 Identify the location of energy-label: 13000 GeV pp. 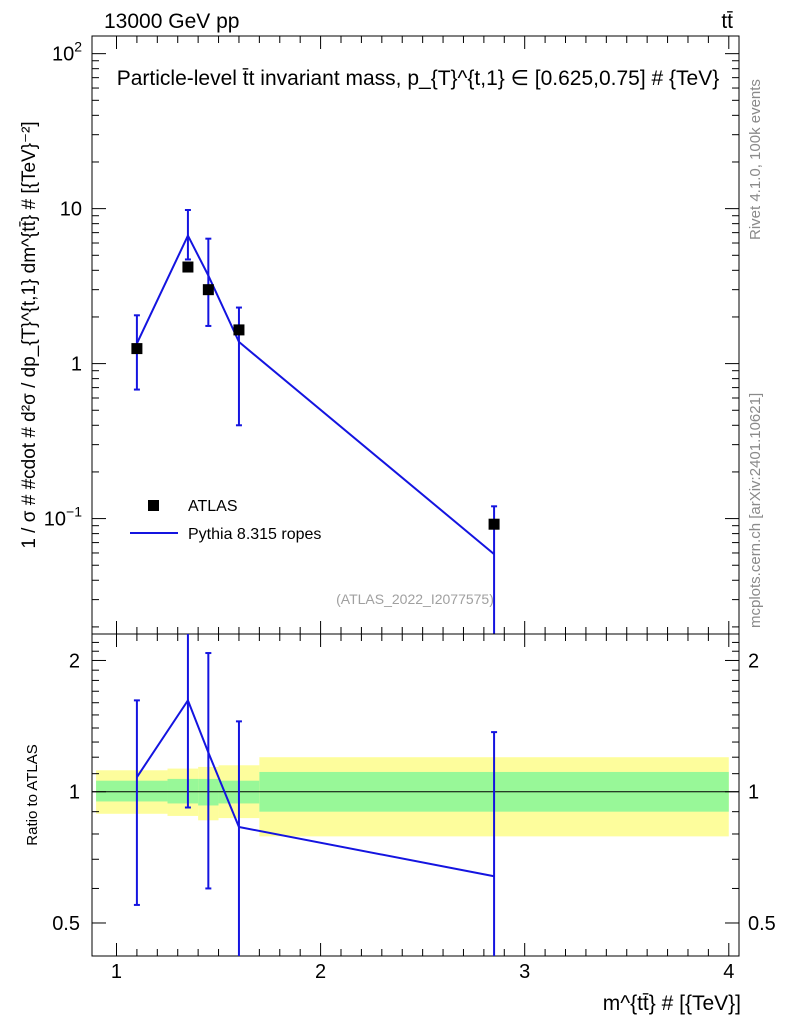
(171, 21).